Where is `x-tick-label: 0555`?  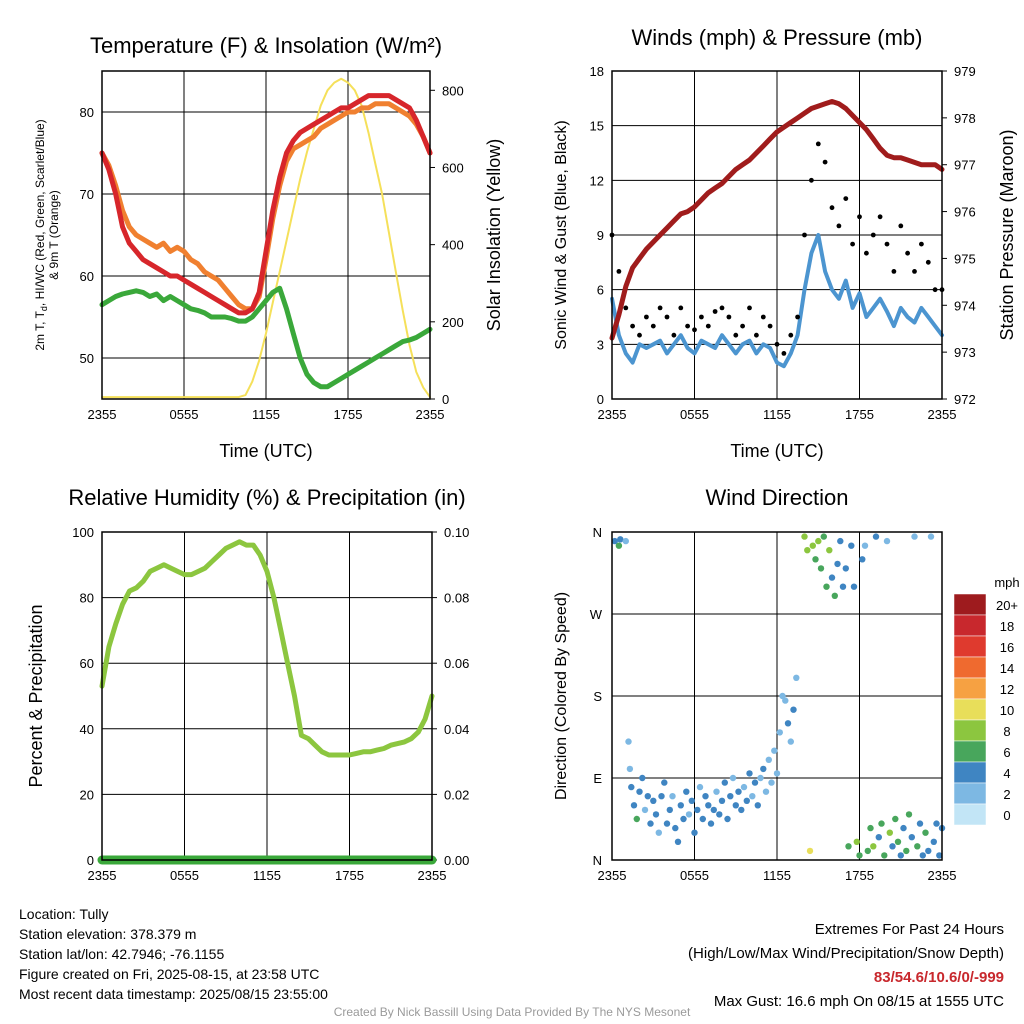 x-tick-label: 0555 is located at coordinates (184, 414).